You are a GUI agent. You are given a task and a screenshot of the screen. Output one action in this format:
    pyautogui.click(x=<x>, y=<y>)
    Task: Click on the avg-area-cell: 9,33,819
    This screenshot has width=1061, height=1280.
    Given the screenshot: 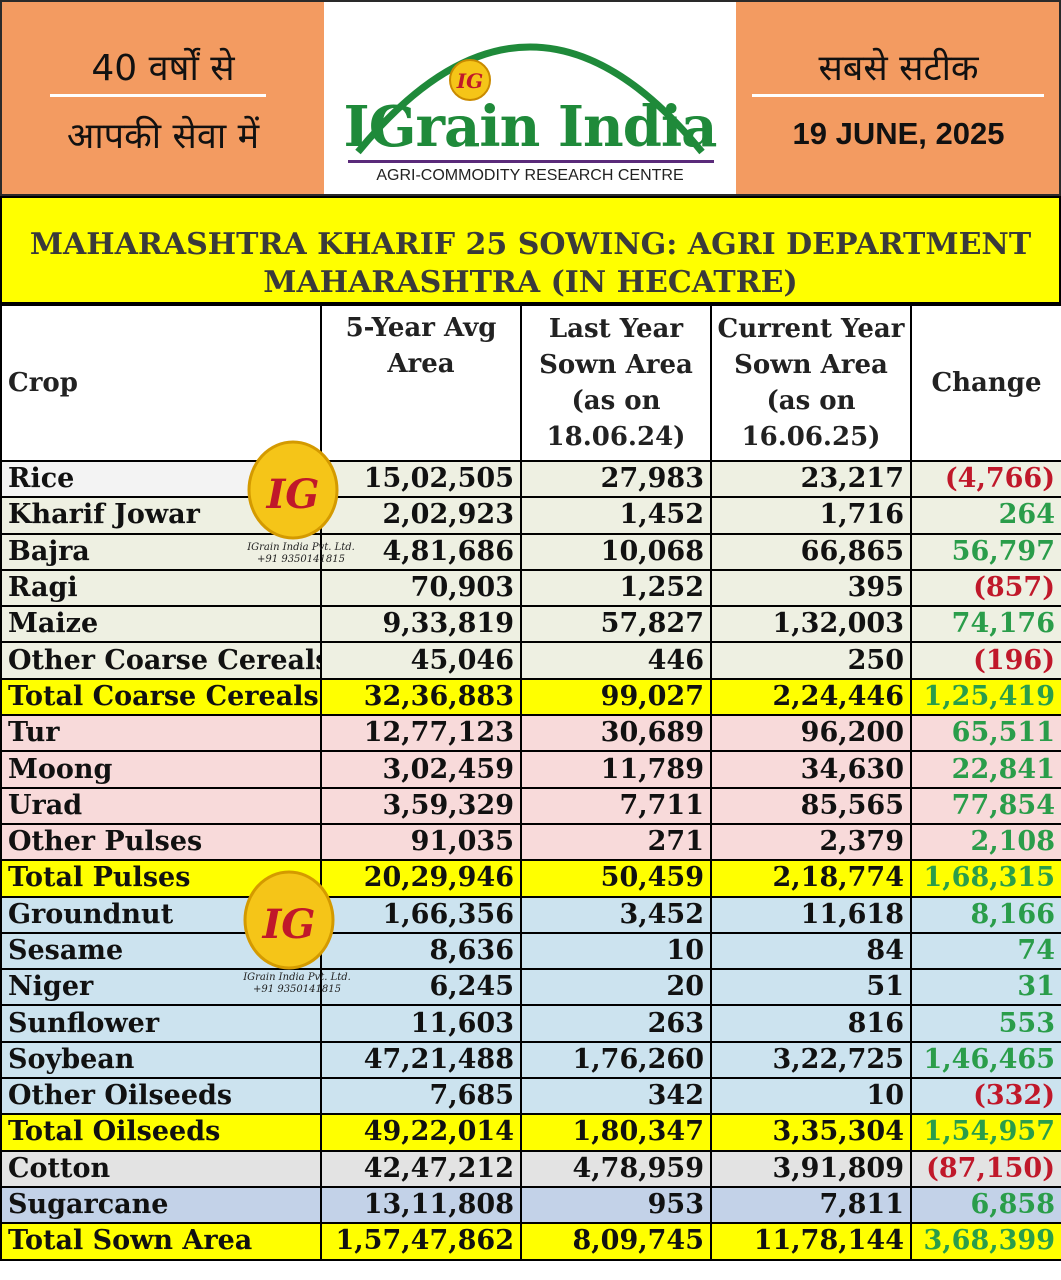 What is the action you would take?
    pyautogui.click(x=421, y=624)
    